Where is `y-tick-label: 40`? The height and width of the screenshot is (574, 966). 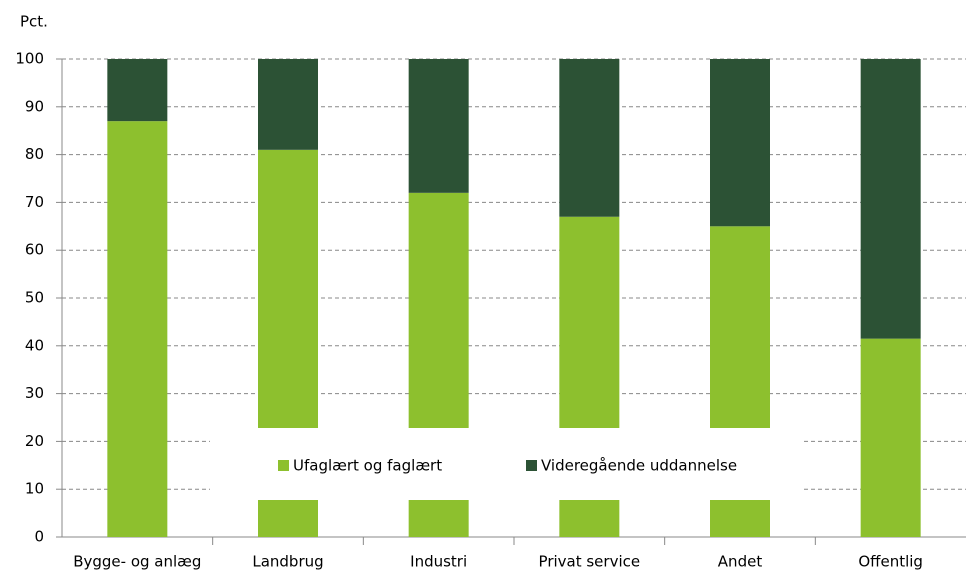 y-tick-label: 40 is located at coordinates (34, 345).